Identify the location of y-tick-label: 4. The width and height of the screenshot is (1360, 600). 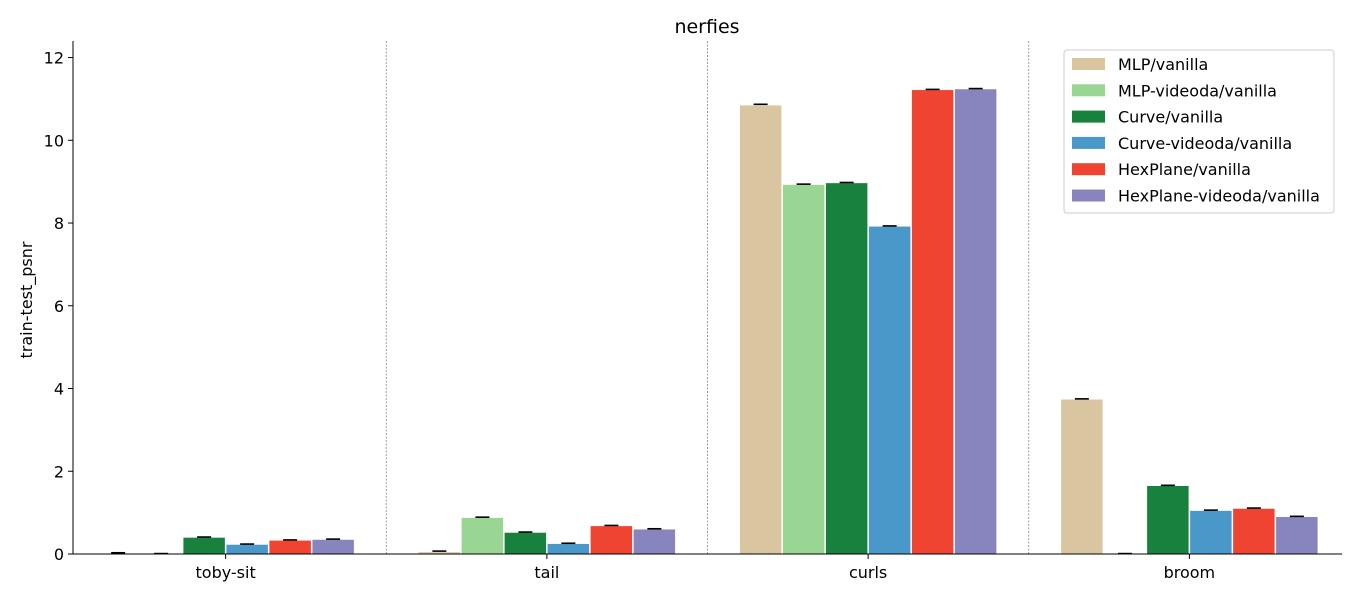
(59, 389).